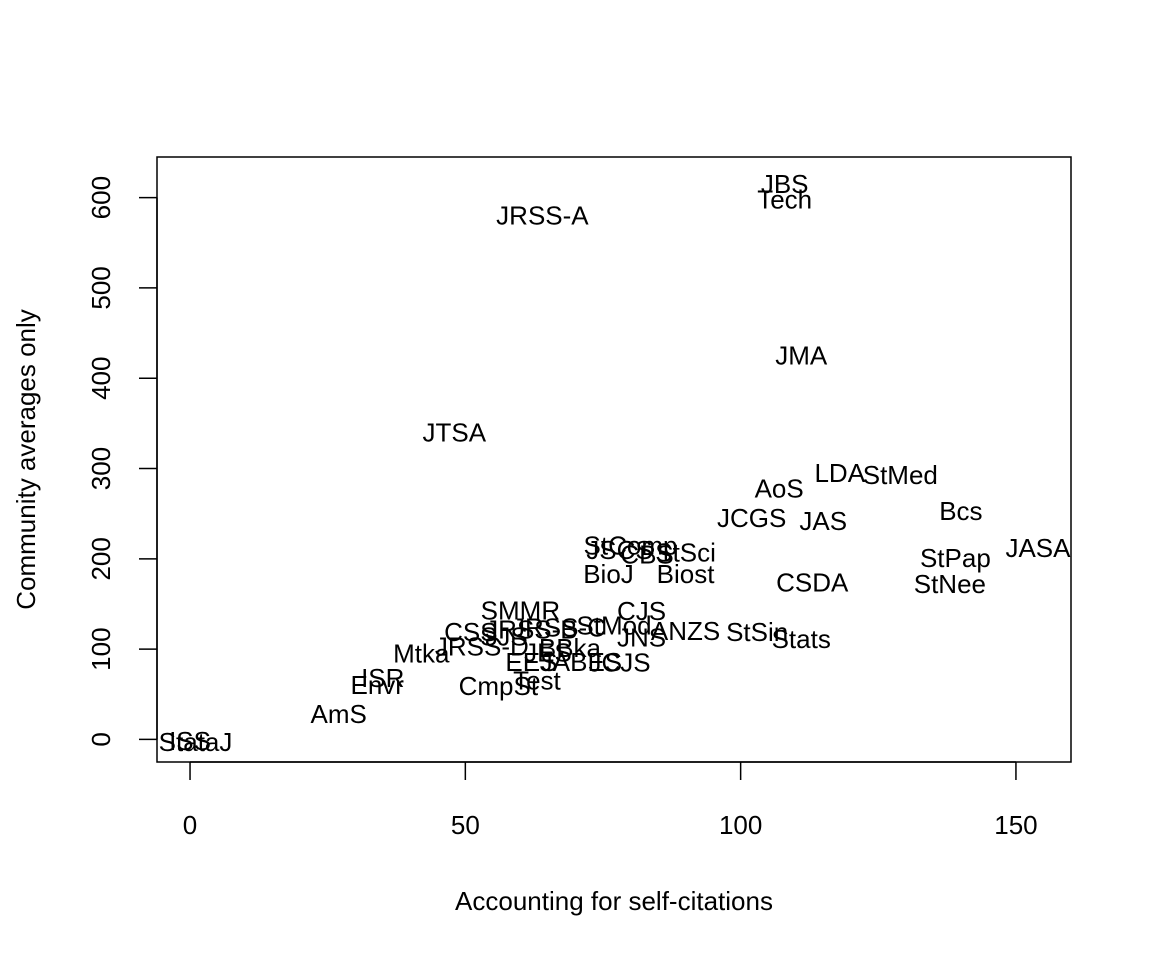 The height and width of the screenshot is (960, 1152). Describe the element at coordinates (520, 610) in the screenshot. I see `point-label: SMMR` at that location.